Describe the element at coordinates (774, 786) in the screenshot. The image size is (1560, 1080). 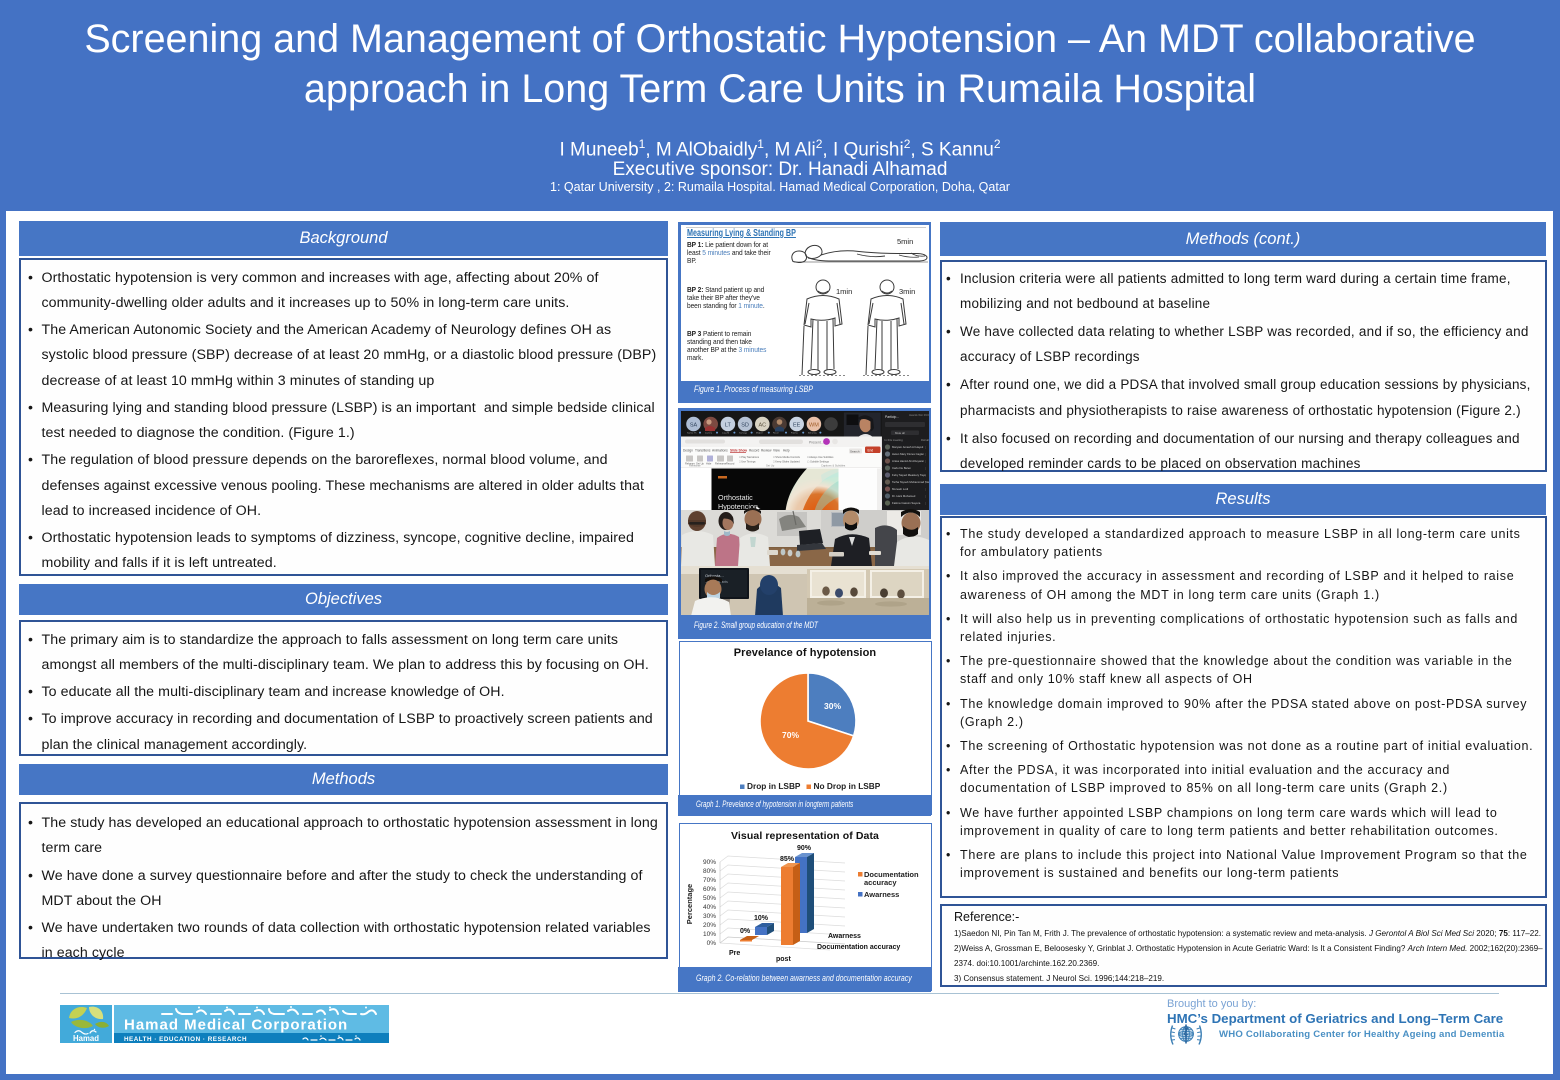
I see `svg-text: Drop in LSBP` at that location.